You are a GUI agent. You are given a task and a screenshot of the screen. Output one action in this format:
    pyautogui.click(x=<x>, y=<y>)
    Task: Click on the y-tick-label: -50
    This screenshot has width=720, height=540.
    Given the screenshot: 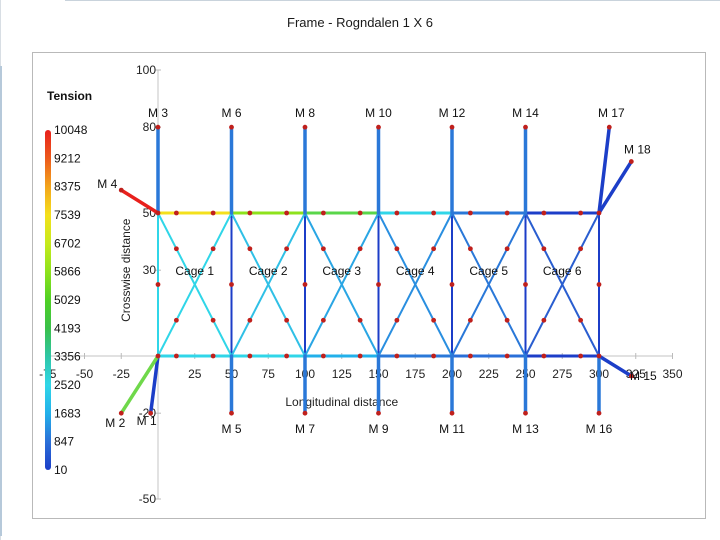 What is the action you would take?
    pyautogui.click(x=148, y=499)
    